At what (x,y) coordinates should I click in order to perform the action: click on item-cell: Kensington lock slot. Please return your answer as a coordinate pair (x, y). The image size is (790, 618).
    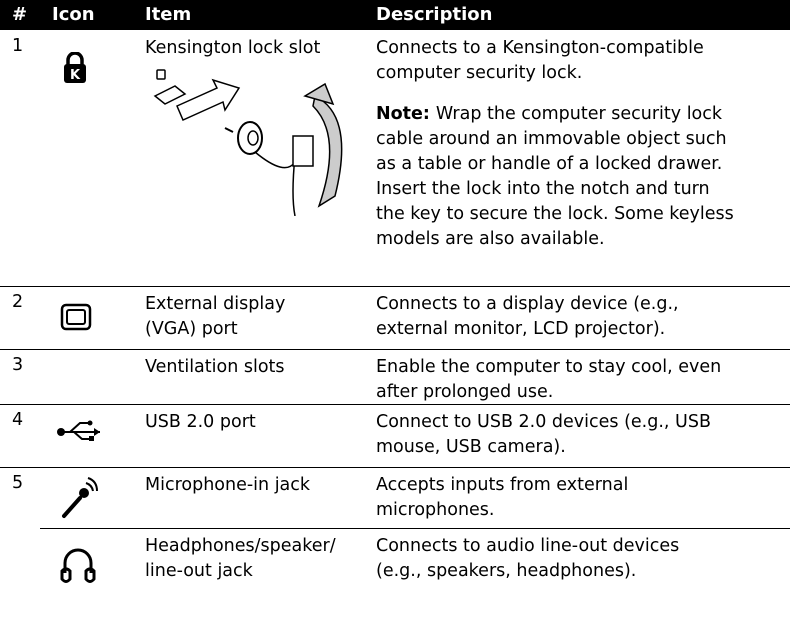
    Looking at the image, I should click on (232, 48).